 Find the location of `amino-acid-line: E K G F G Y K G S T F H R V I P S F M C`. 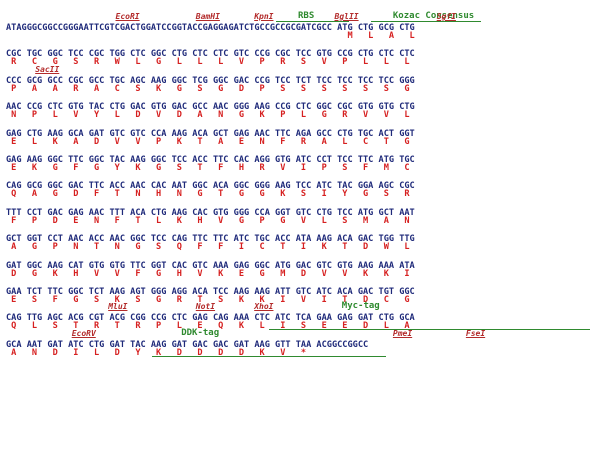

amino-acid-line: E K G F G Y K G S T F H R V I P S F M C is located at coordinates (210, 168).